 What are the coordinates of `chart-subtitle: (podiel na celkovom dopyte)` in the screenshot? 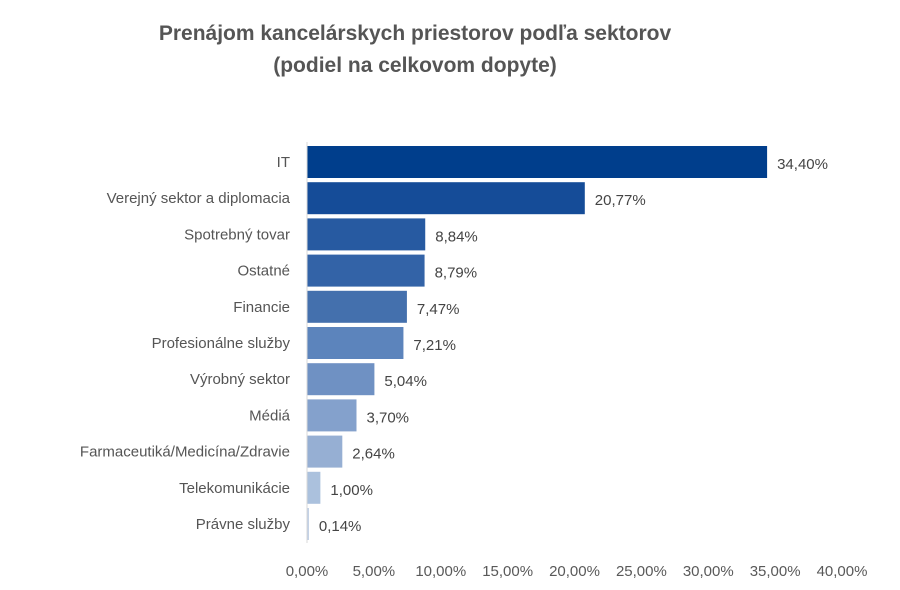 It's located at (415, 65).